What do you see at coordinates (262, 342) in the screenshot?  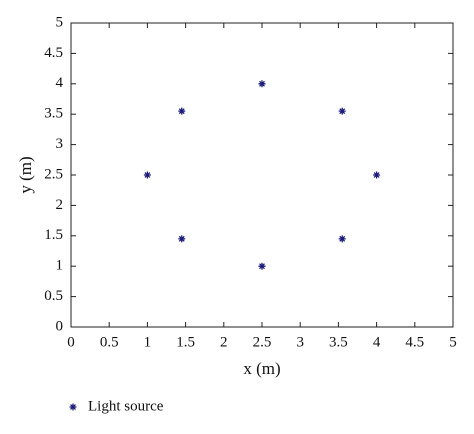 I see `x-tick-label: 2.5` at bounding box center [262, 342].